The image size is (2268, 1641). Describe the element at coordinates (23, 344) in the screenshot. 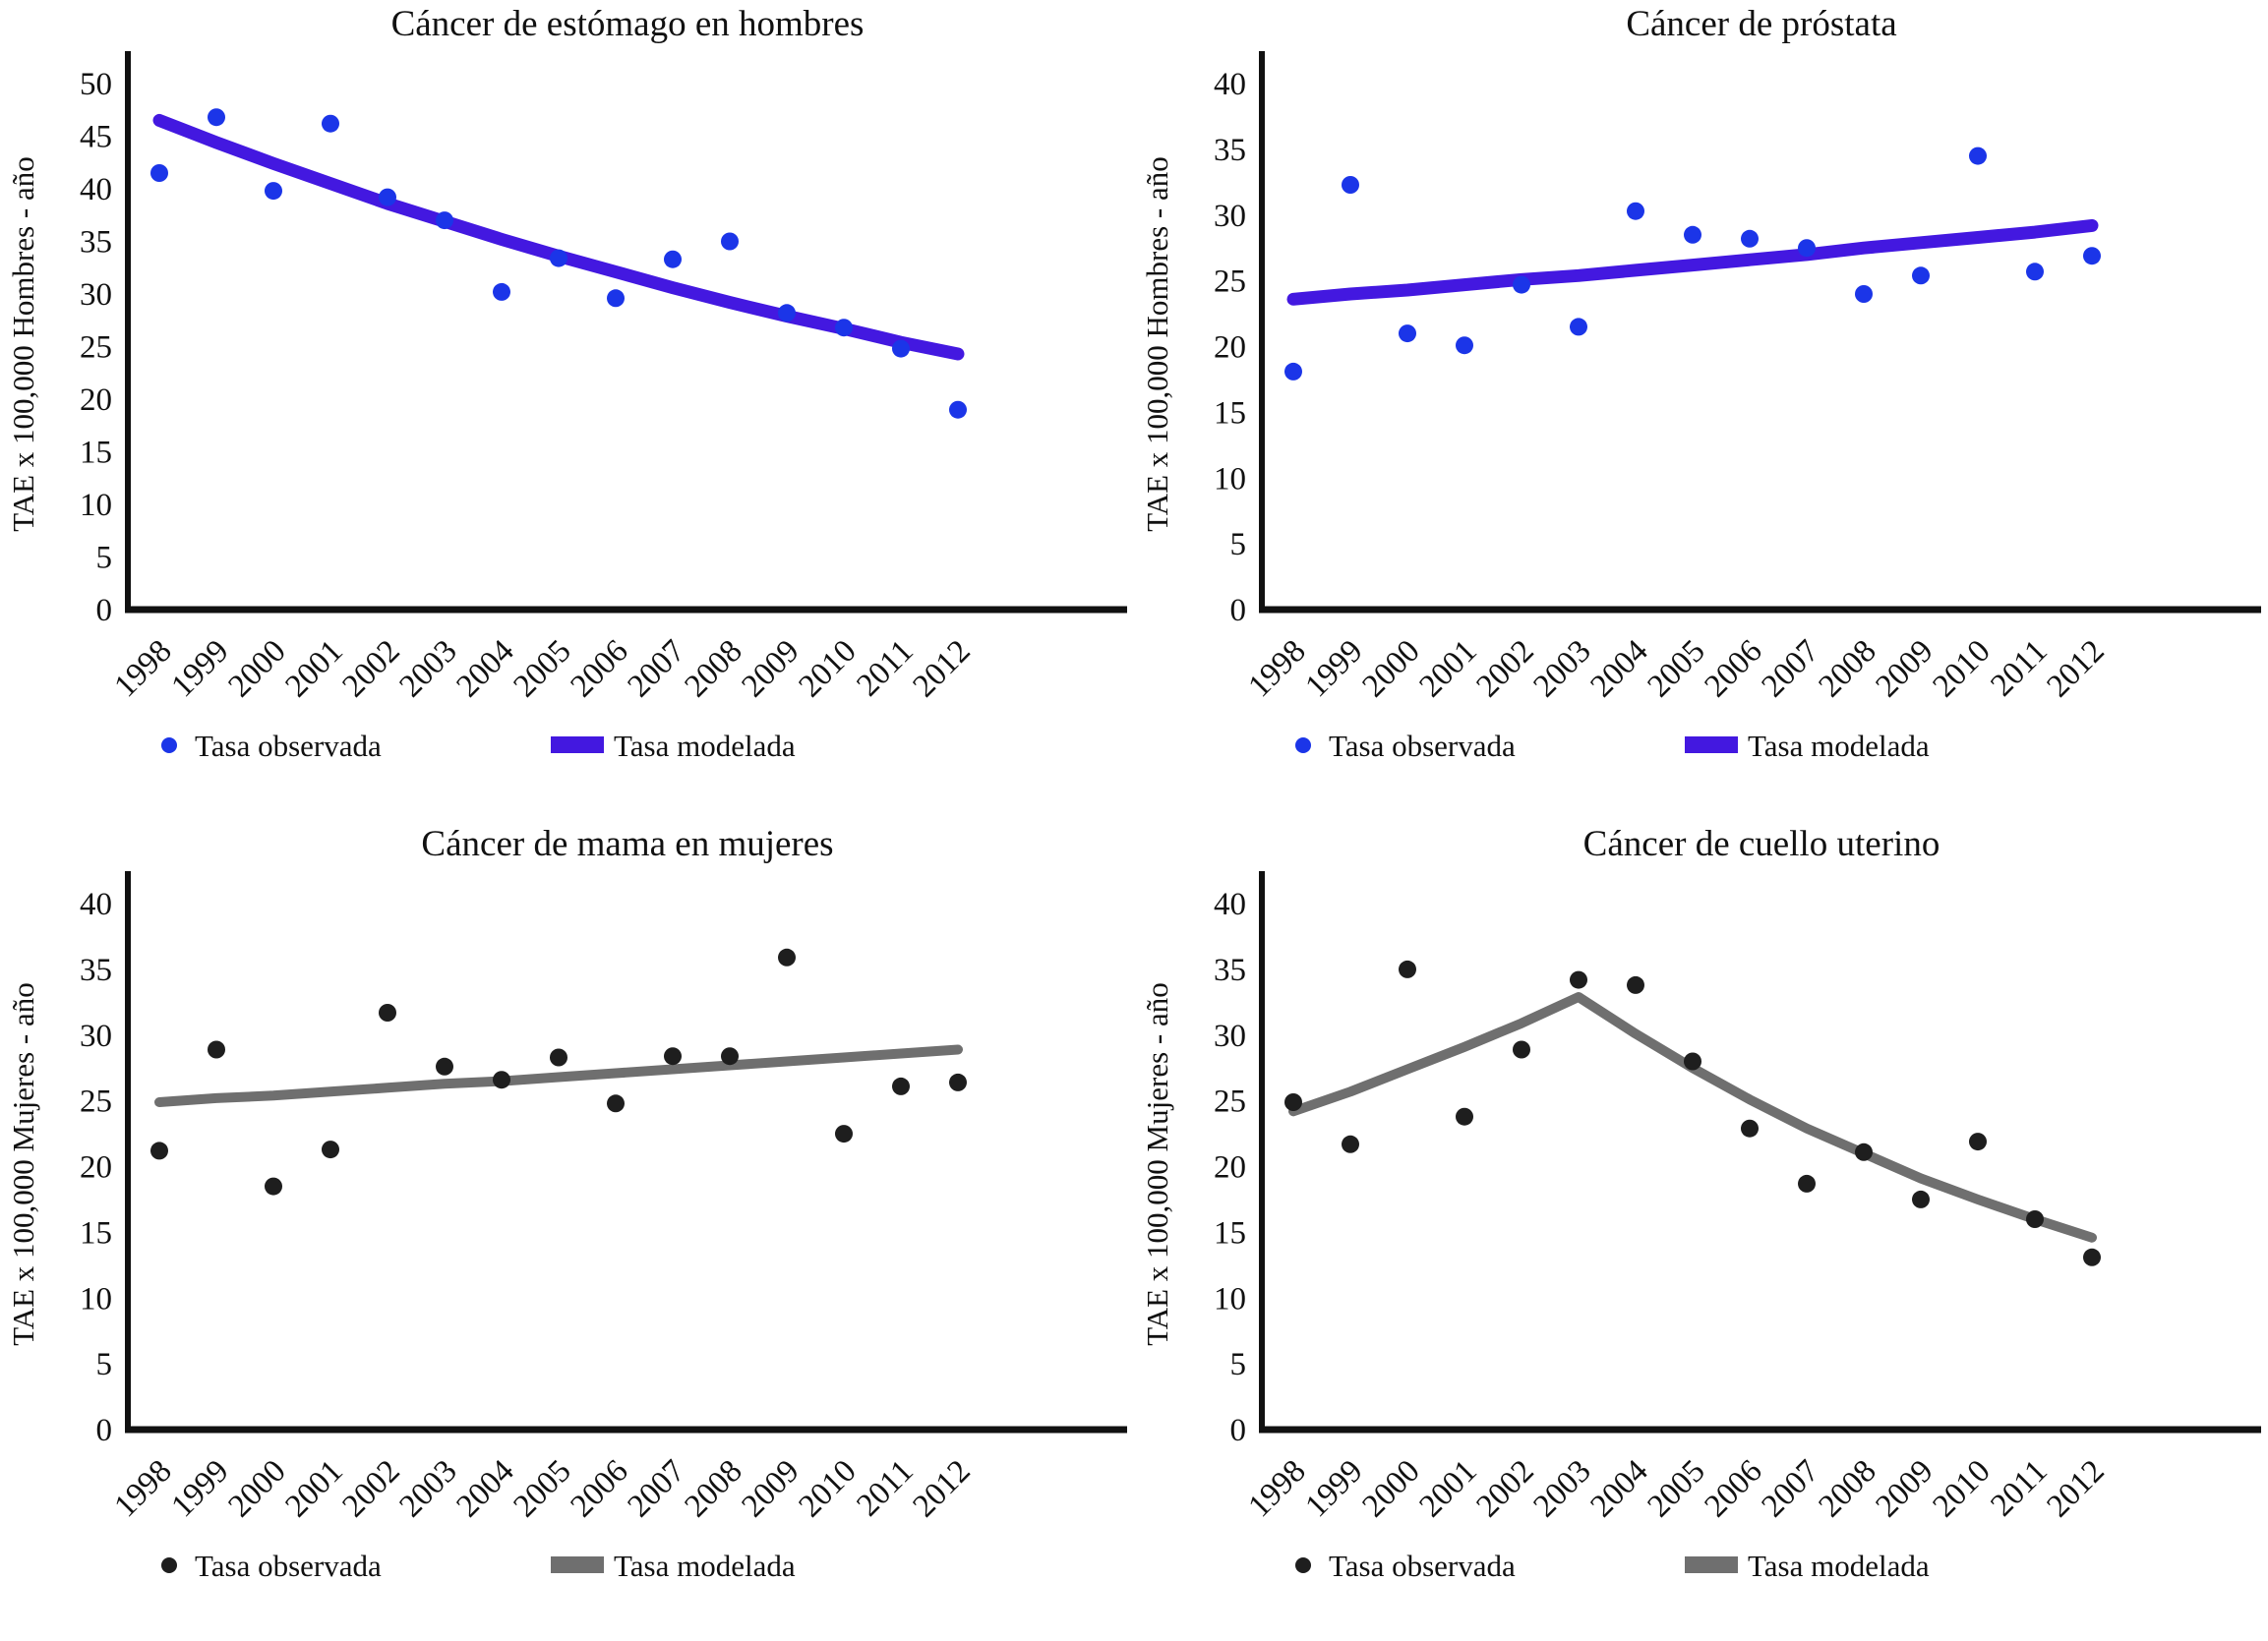

I see `y-axis-title: TAE x 100,000 Hombres - año` at that location.